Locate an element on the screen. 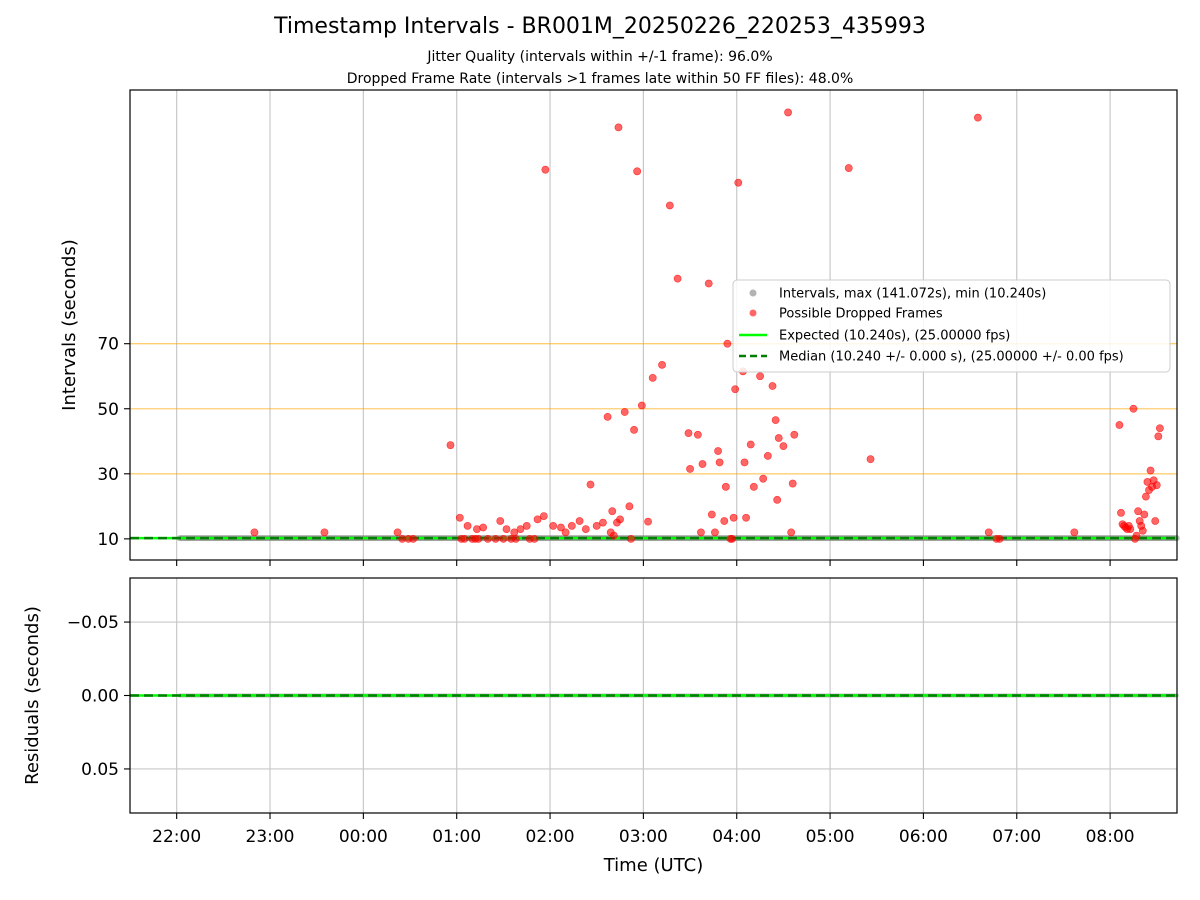 The image size is (1200, 900). legend-box is located at coordinates (951, 326).